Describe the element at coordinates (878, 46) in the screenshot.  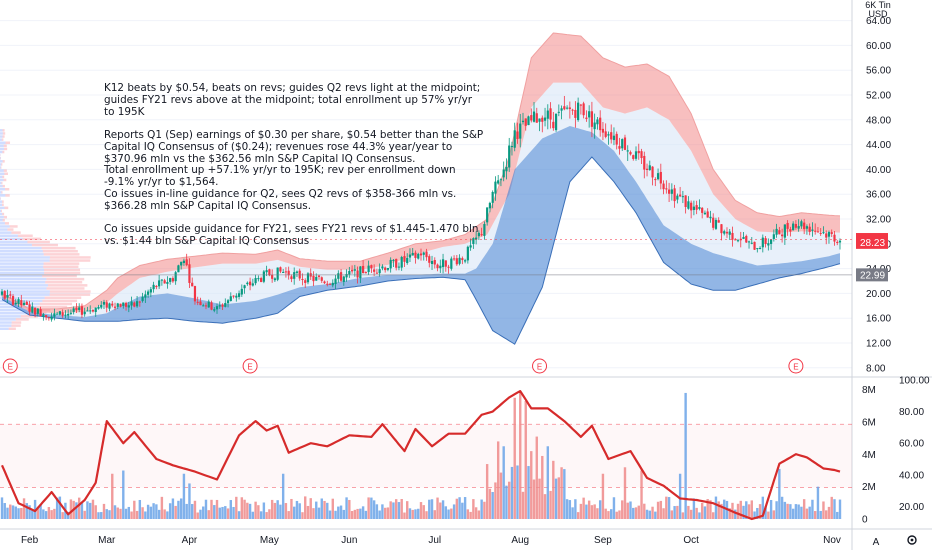
I see `price-tick-label: 60.00` at that location.